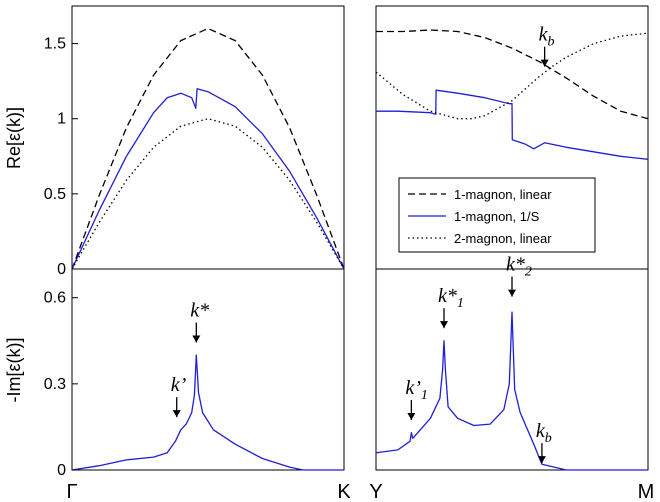  Describe the element at coordinates (548, 438) in the screenshot. I see `annotation-sub-im-right-3: b` at that location.